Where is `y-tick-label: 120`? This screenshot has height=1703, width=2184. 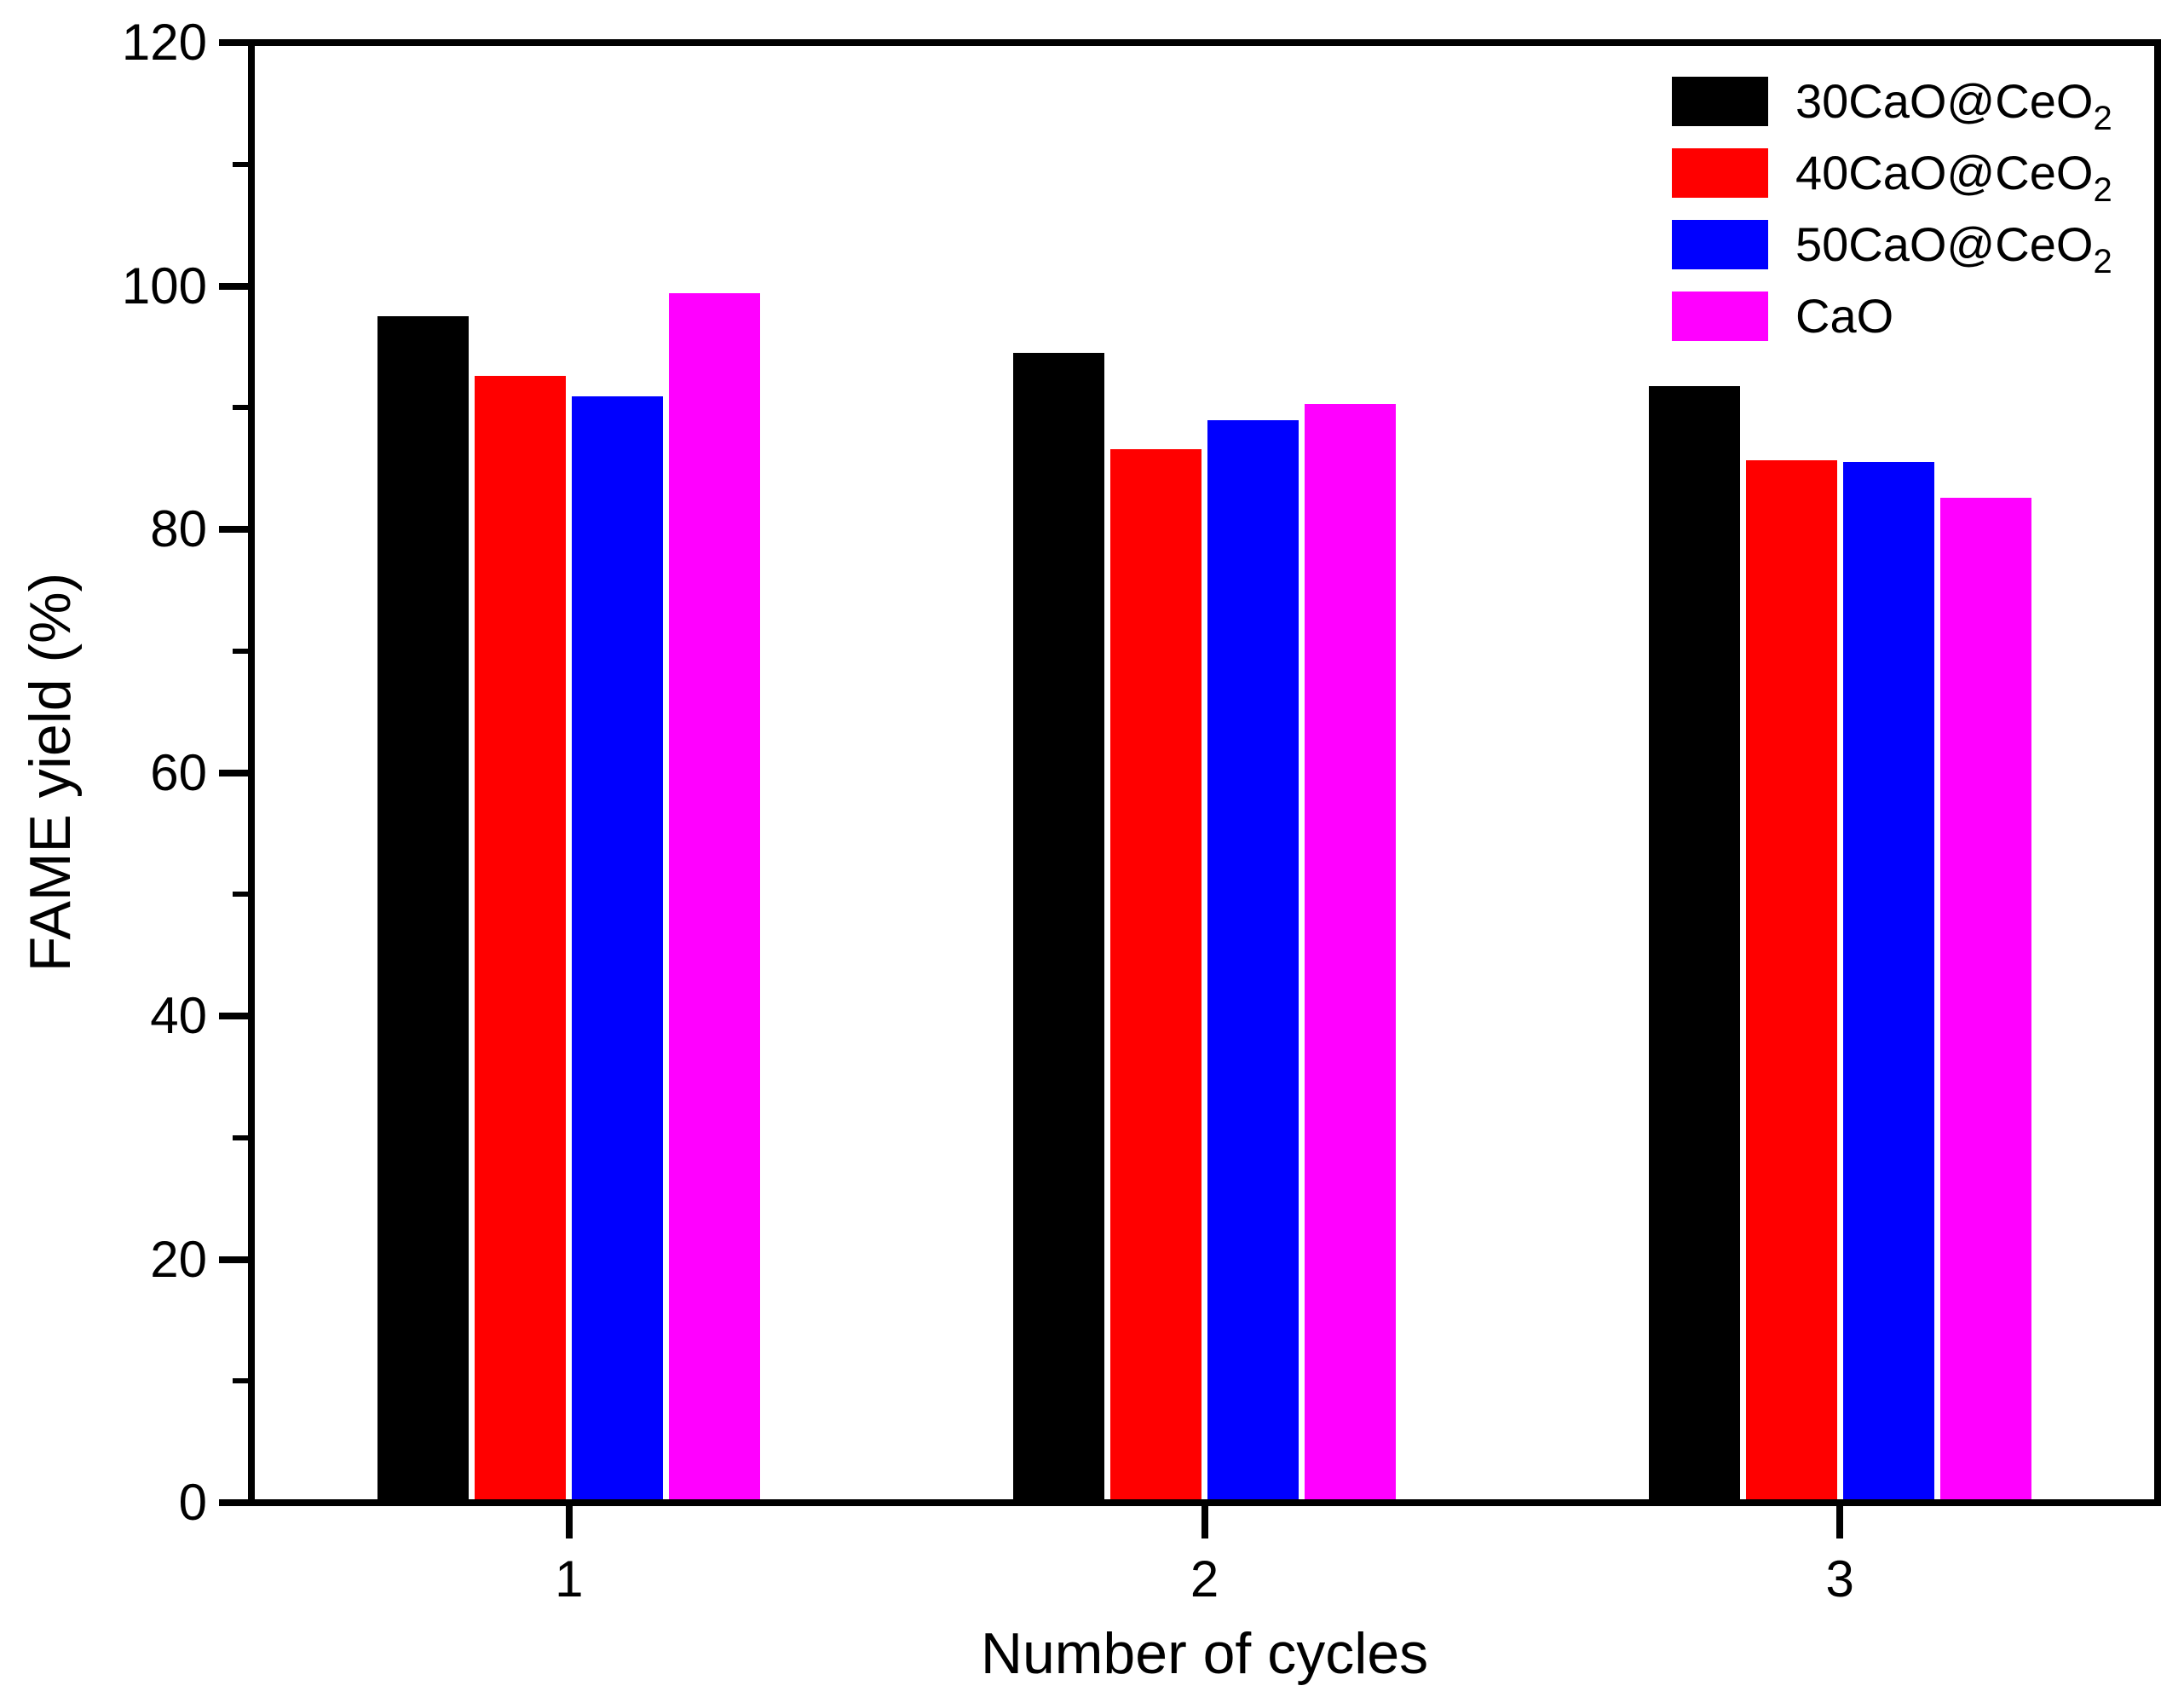 y-tick-label: 120 is located at coordinates (164, 42).